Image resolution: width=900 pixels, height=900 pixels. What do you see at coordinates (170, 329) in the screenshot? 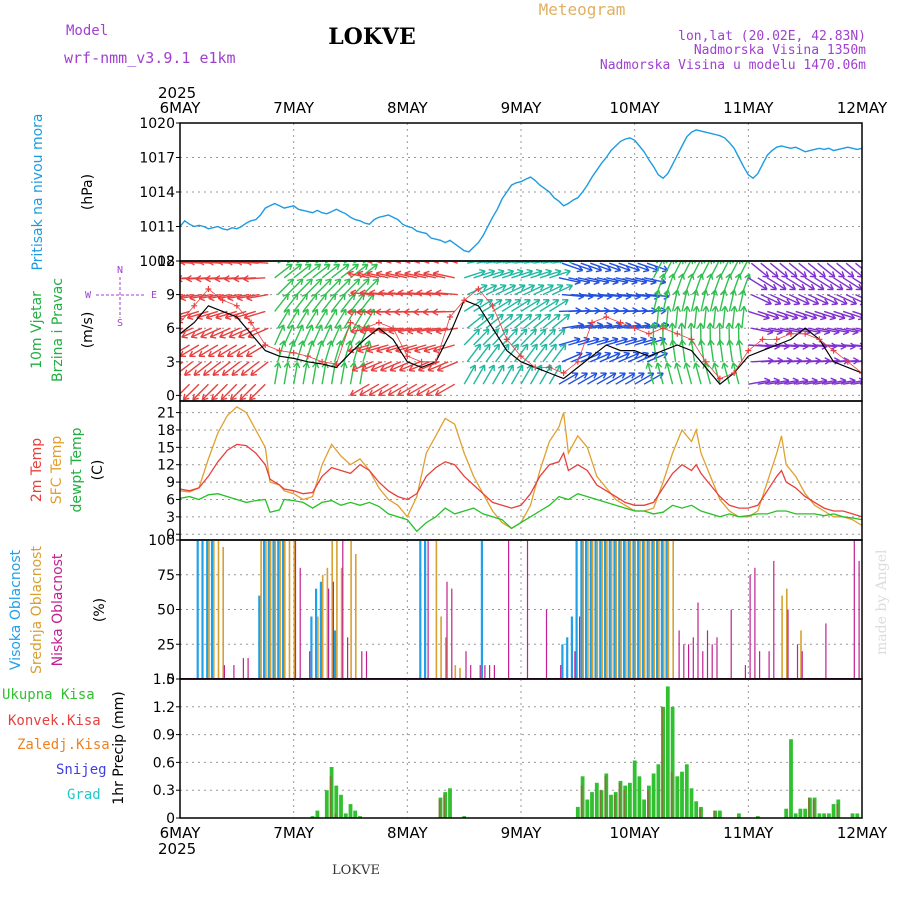
I see `y-tick-label: 6` at bounding box center [170, 329].